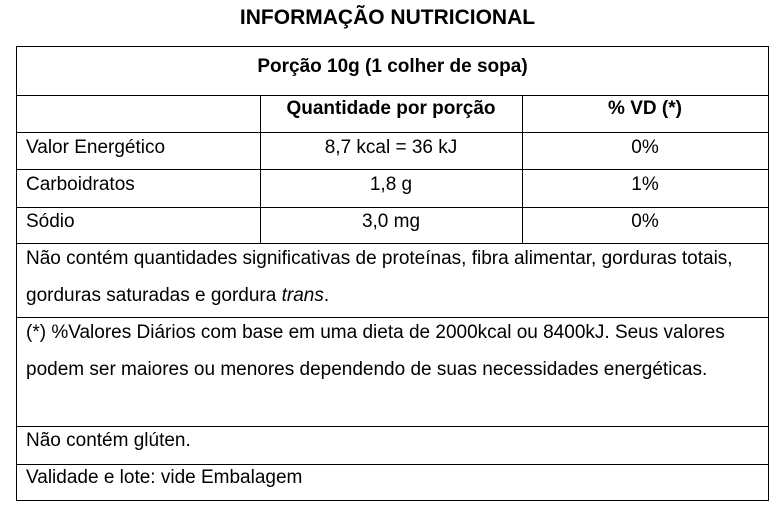  Describe the element at coordinates (391, 184) in the screenshot. I see `nutrient-amount: 1,8 g` at that location.